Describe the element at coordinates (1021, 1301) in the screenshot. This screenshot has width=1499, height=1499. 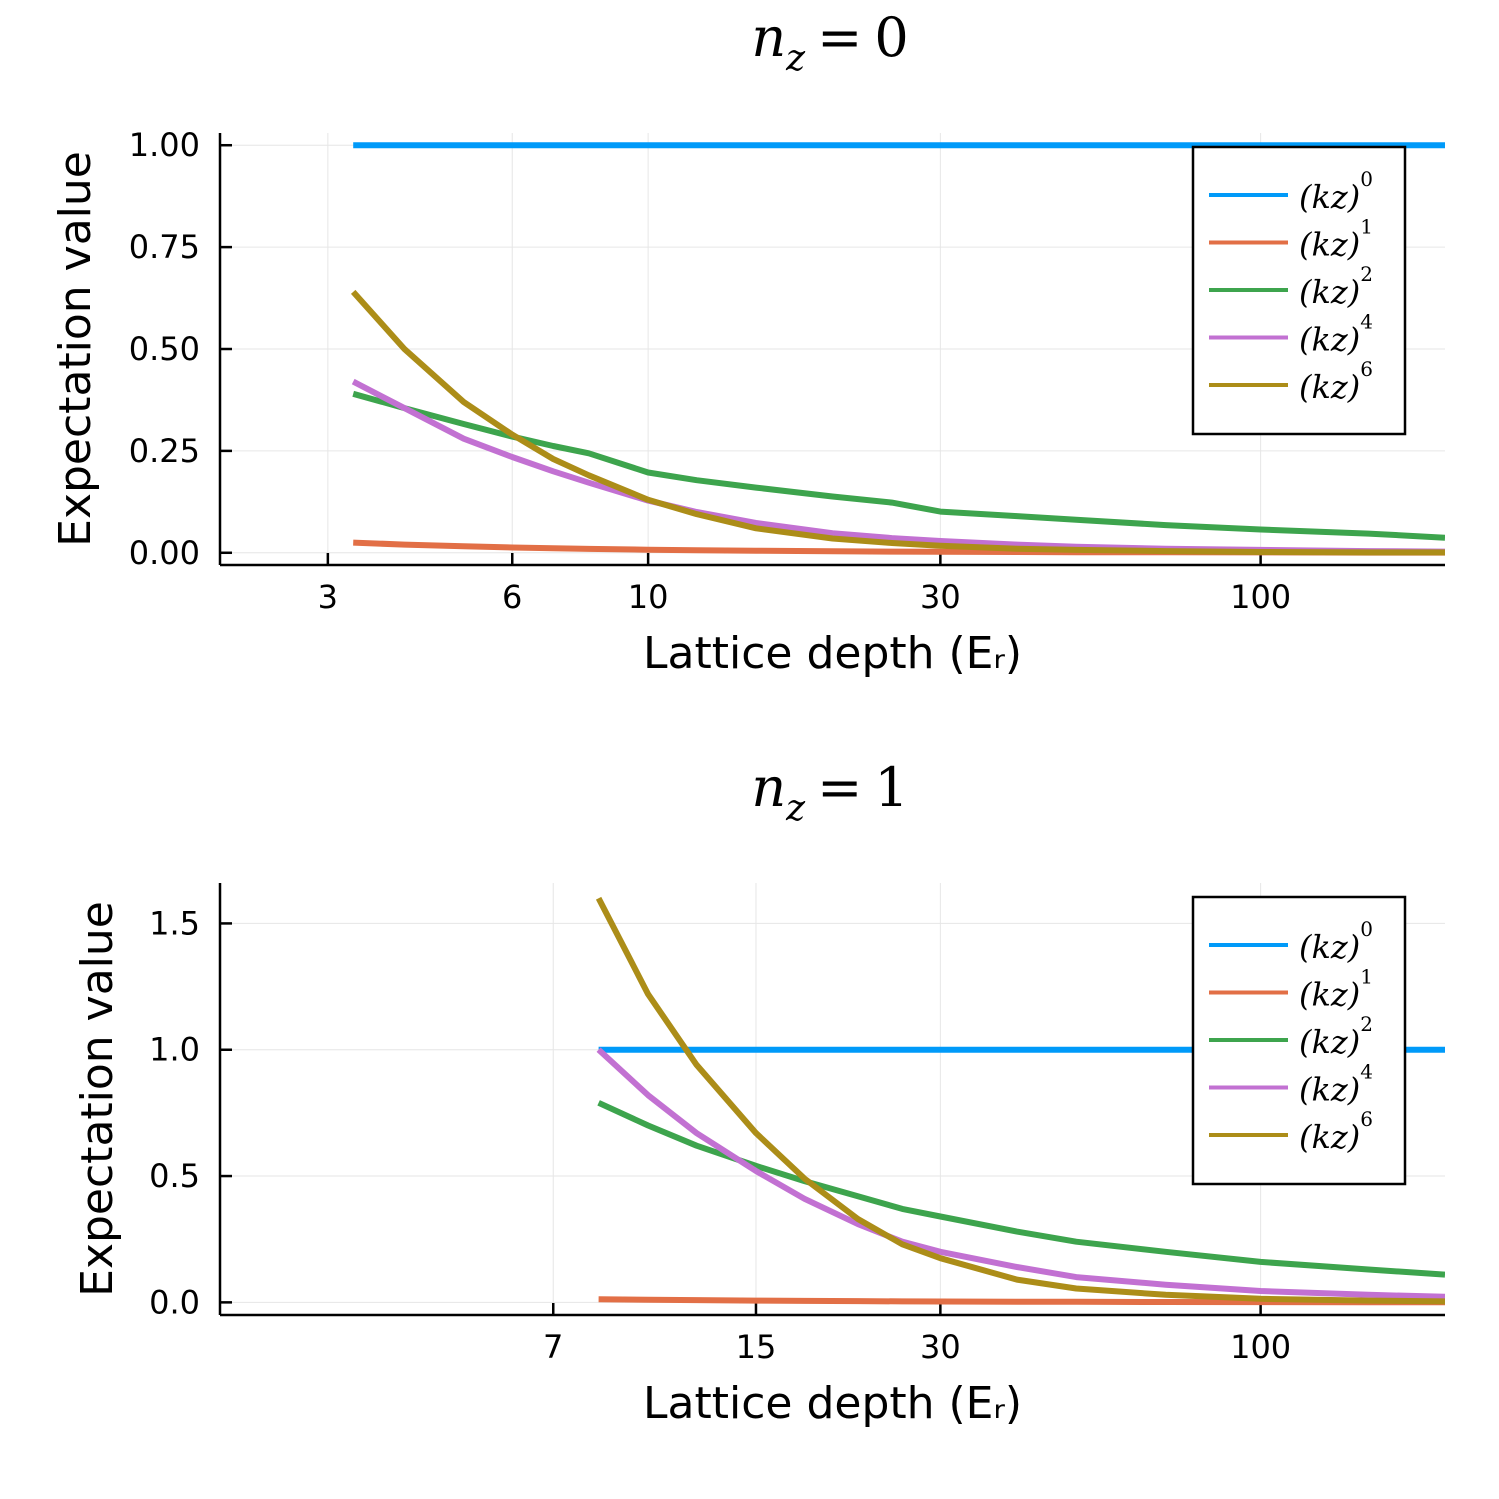
I see `series-line-kz1` at that location.